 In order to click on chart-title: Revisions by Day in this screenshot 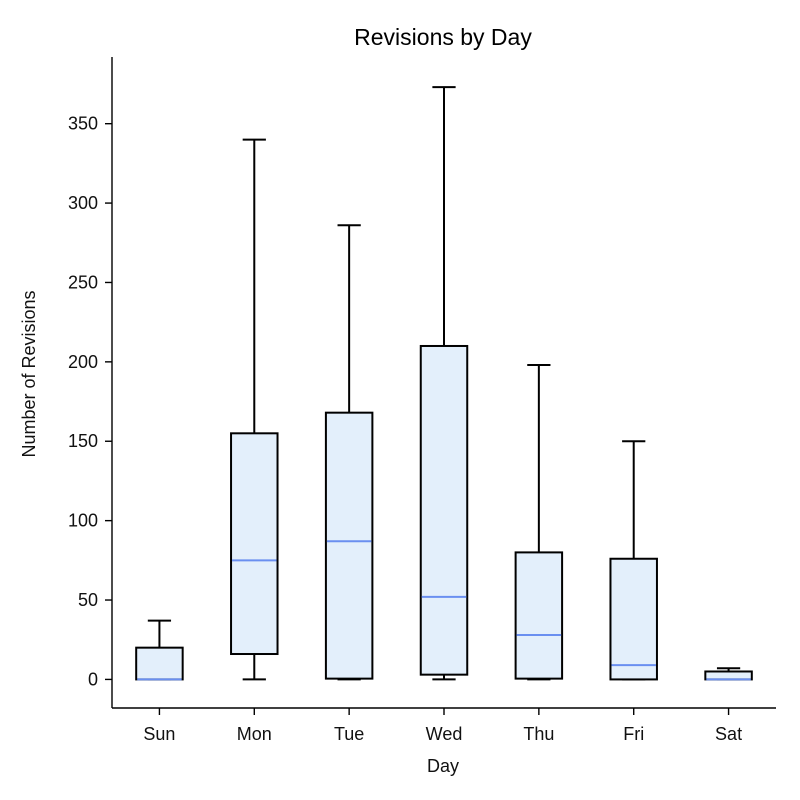, I will do `click(443, 37)`.